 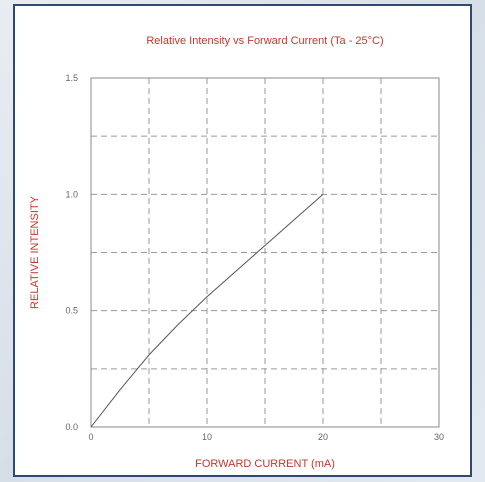 What do you see at coordinates (90, 437) in the screenshot?
I see `x-tick-label: 0` at bounding box center [90, 437].